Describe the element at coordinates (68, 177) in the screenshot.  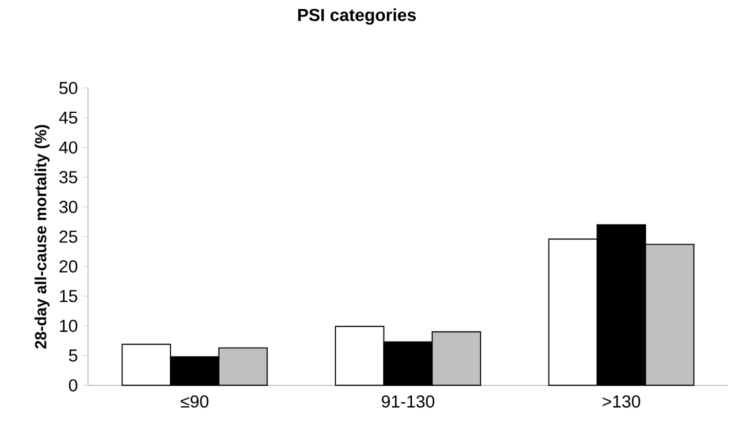
I see `y-tick-label: 35` at that location.